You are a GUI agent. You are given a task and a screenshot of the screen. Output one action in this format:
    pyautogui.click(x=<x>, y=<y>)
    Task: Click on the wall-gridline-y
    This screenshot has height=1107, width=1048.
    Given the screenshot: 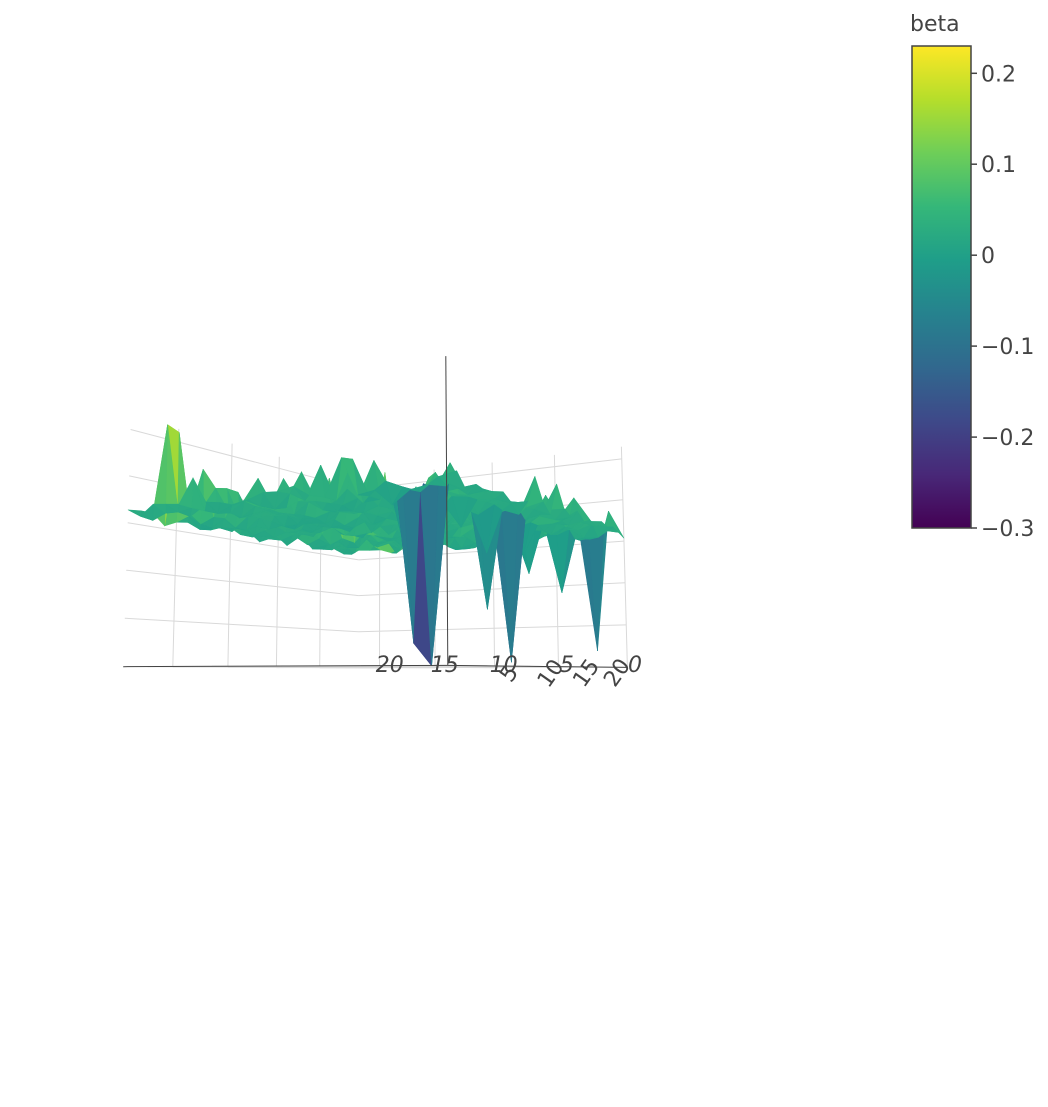 What is the action you would take?
    pyautogui.click(x=624, y=557)
    